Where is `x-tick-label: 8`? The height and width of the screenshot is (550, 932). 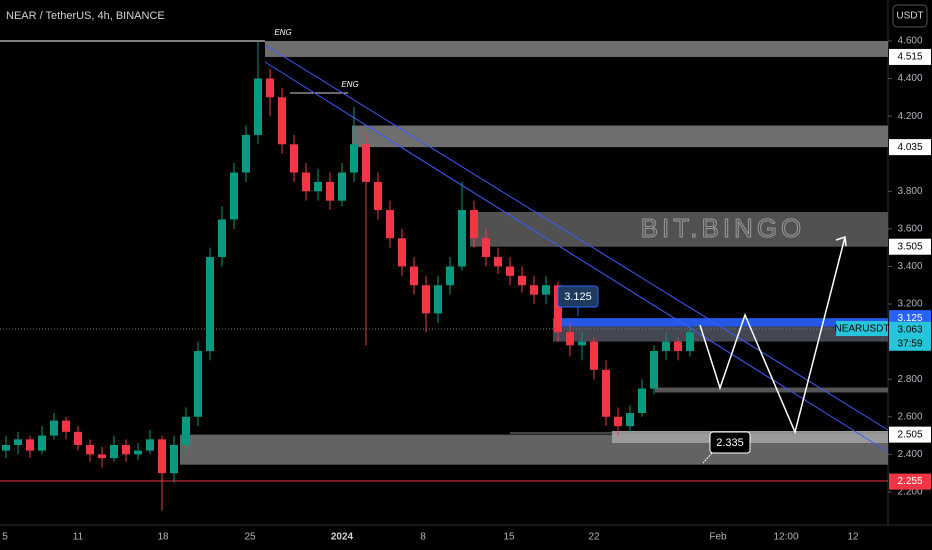 x-tick-label: 8 is located at coordinates (423, 537).